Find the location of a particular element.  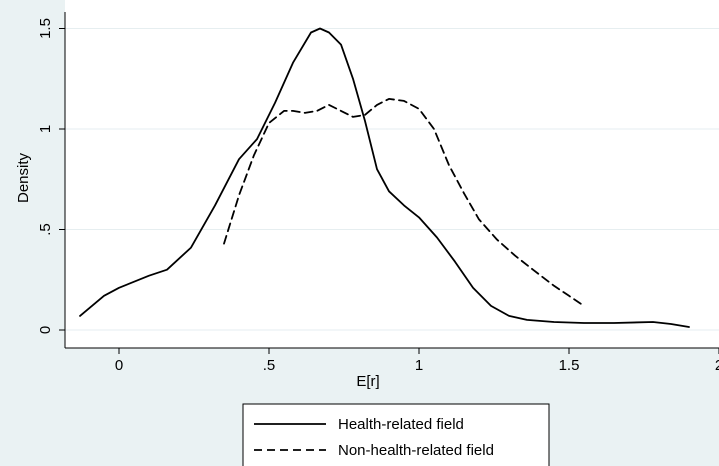

x-tick-label: 2 is located at coordinates (717, 365).